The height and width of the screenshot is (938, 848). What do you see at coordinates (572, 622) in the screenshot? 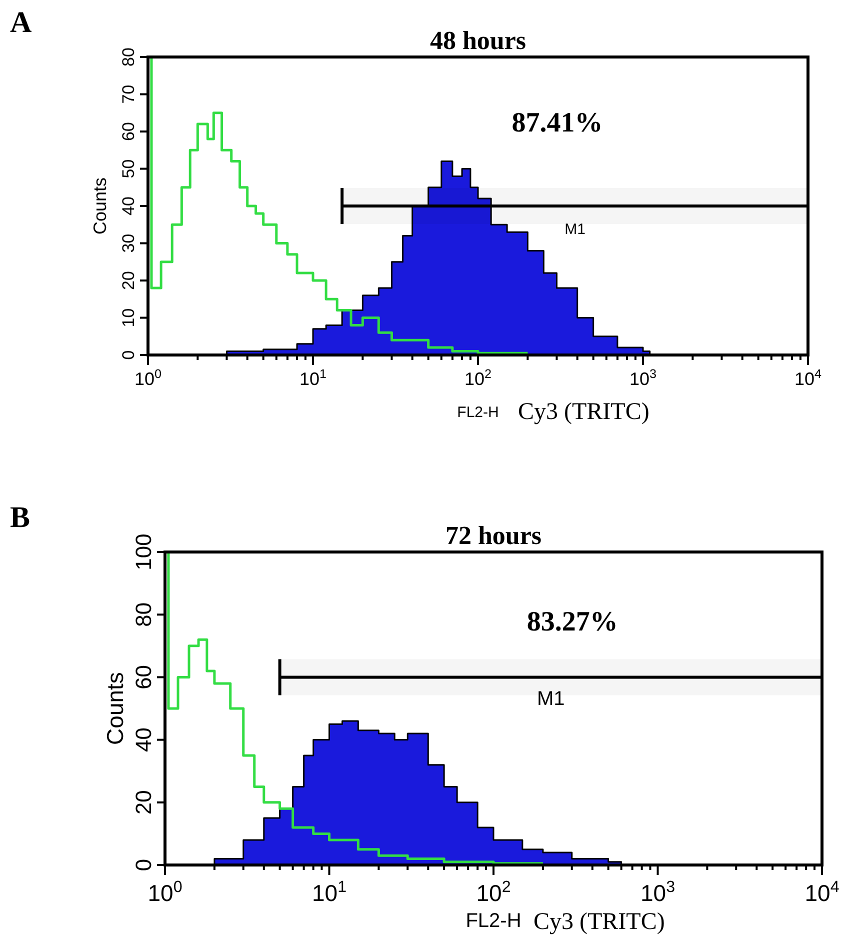
I see `annotation: 83.27%` at bounding box center [572, 622].